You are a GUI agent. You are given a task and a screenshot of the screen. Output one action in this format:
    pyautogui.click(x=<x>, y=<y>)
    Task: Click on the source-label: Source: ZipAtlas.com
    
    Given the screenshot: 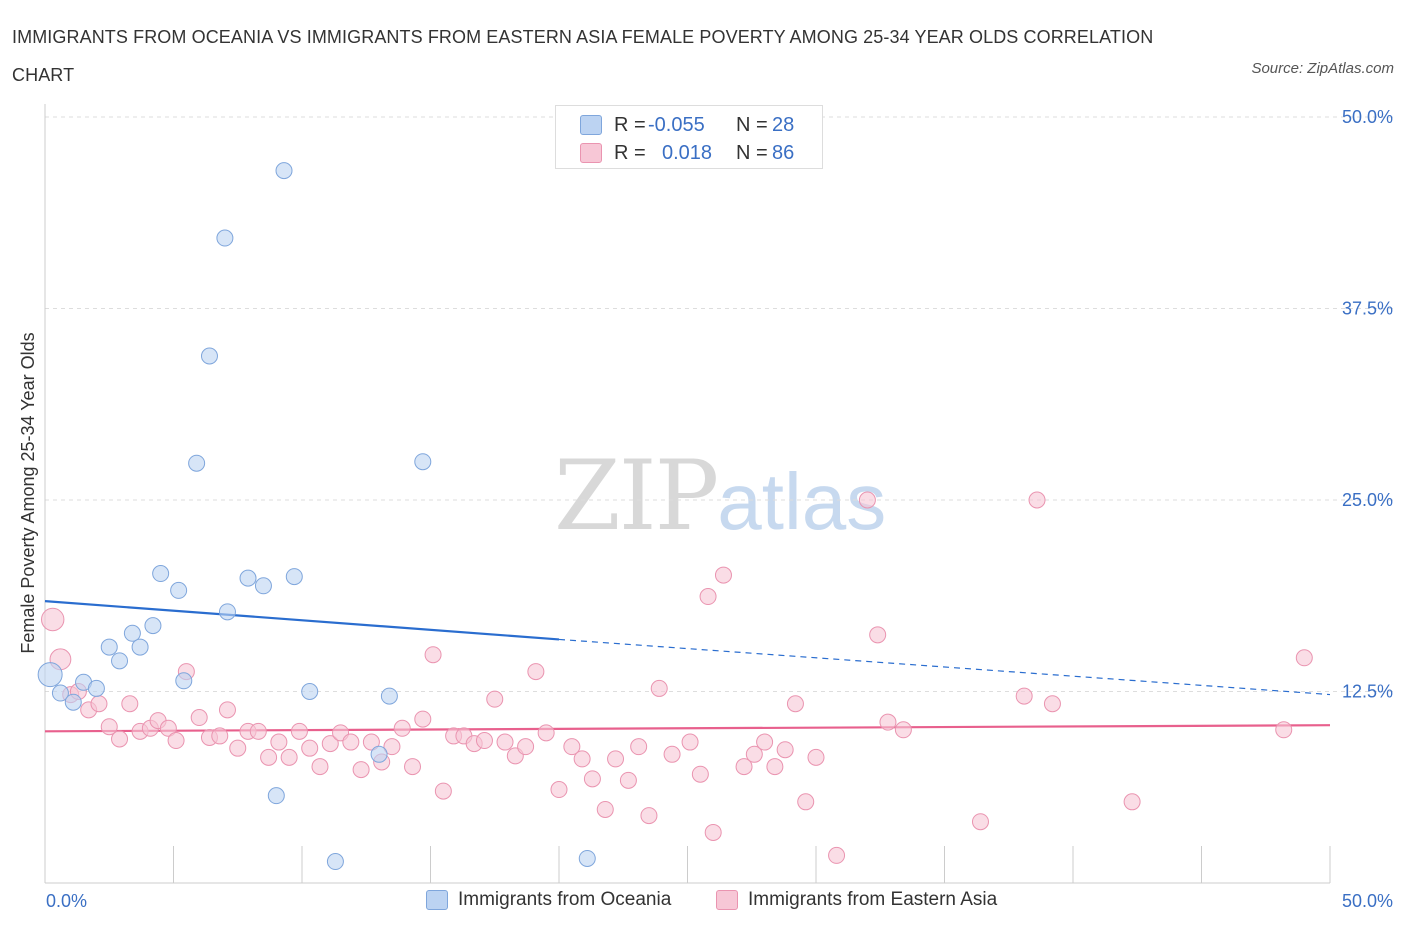 What is the action you would take?
    pyautogui.click(x=1322, y=68)
    